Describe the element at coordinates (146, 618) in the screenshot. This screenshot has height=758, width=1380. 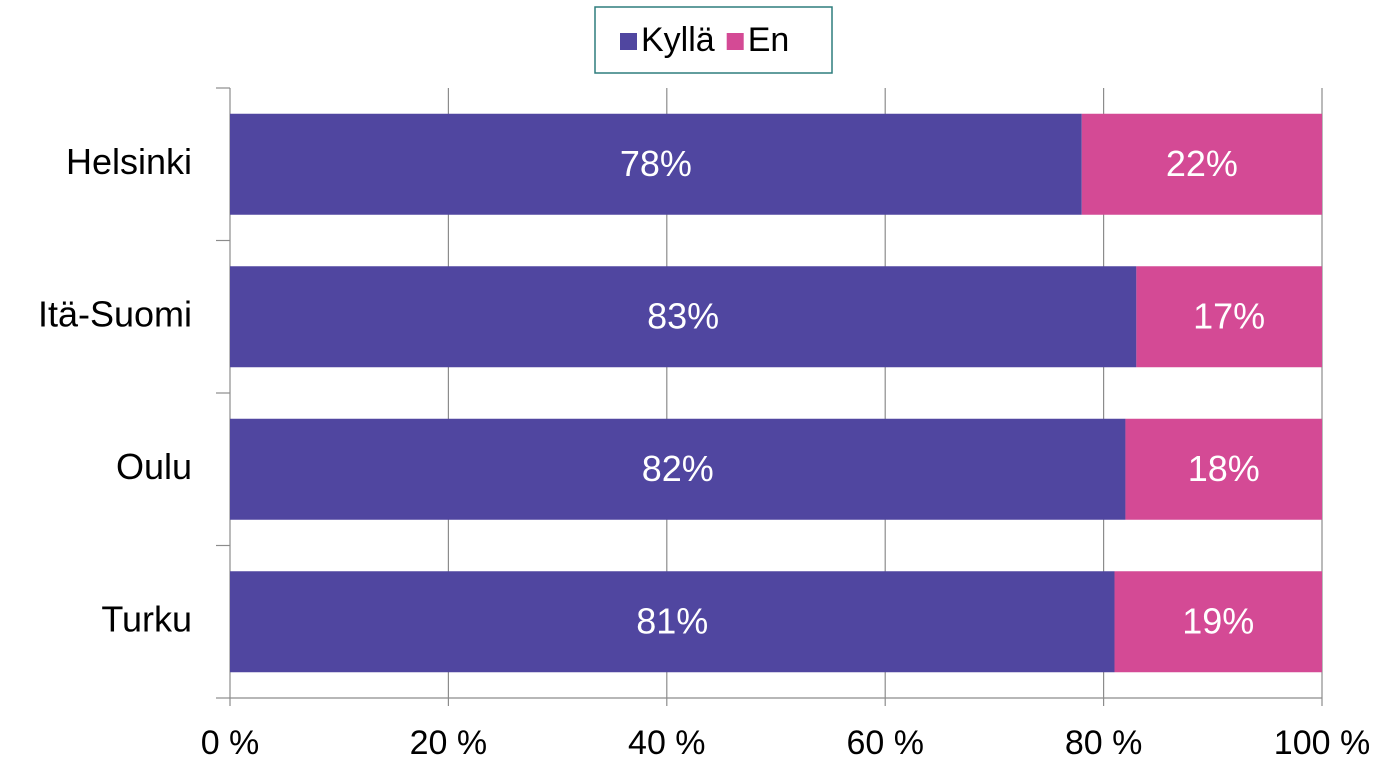
I see `y-tick-label: Turku` at that location.